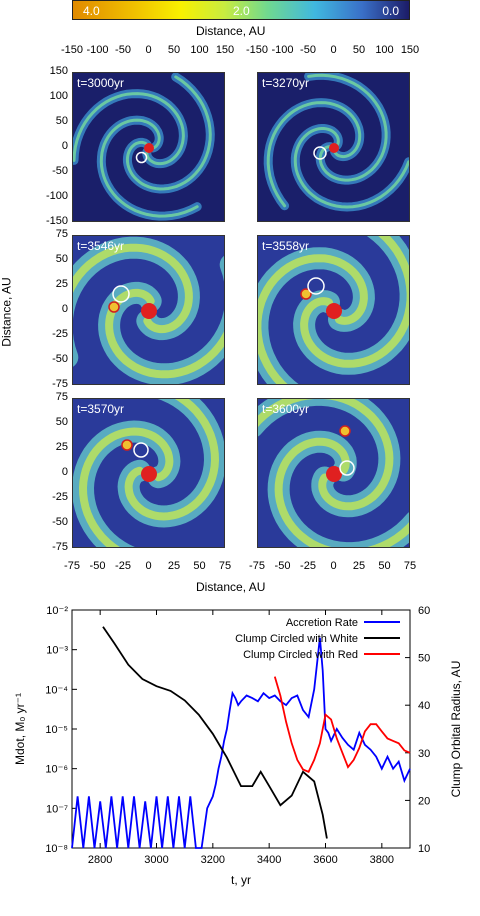 The width and height of the screenshot is (480, 916). I want to click on panel-2: t=3270yr, so click(333, 147).